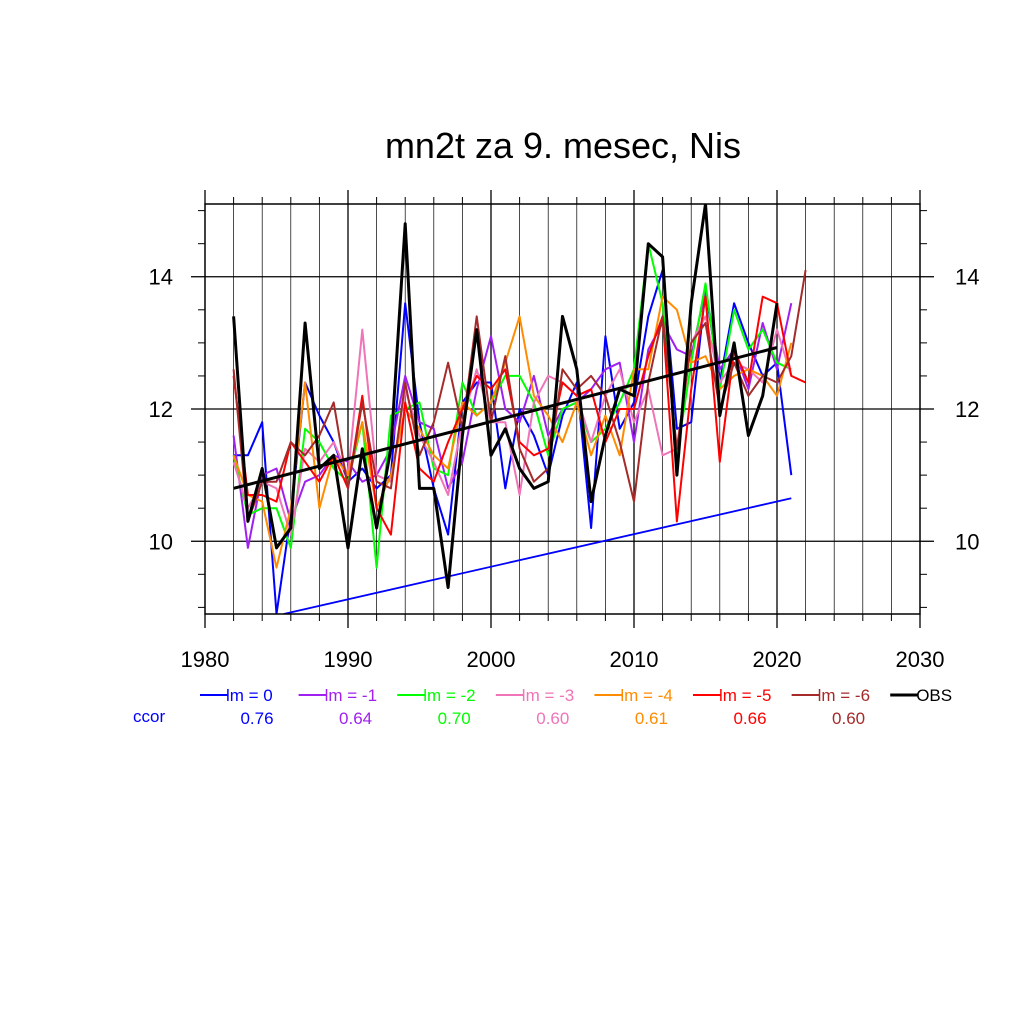 The height and width of the screenshot is (1024, 1024). Describe the element at coordinates (563, 145) in the screenshot. I see `chart-title: mn2t za 9. mesec, Nis` at that location.